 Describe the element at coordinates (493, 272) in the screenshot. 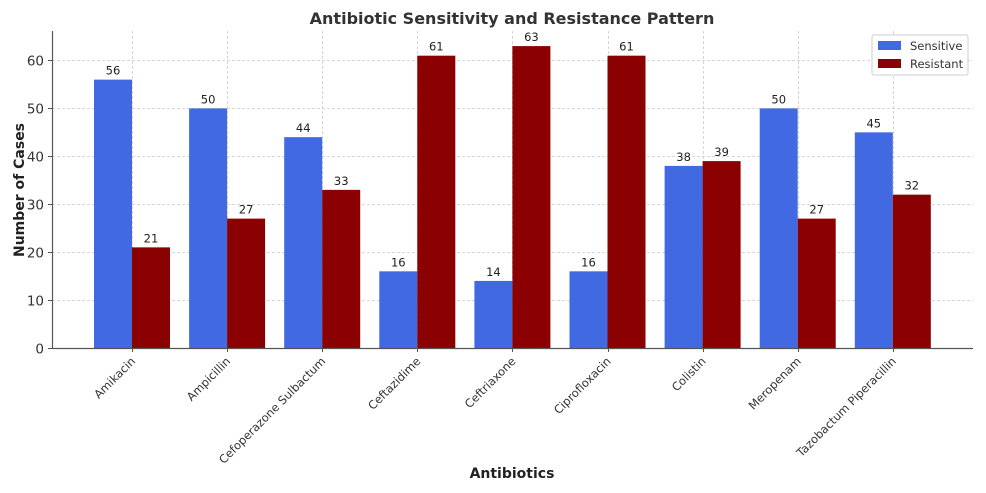

I see `data-label: 14` at that location.